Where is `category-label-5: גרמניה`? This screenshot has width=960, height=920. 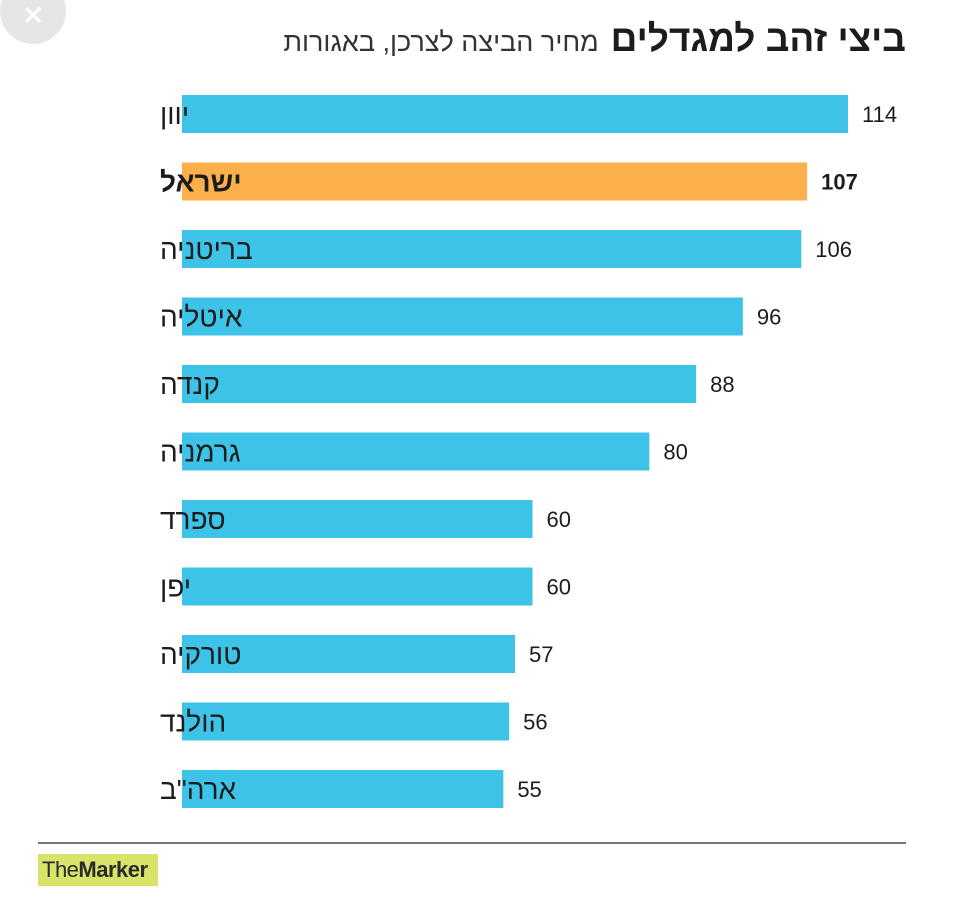
category-label-5: גרמניה is located at coordinates (200, 452).